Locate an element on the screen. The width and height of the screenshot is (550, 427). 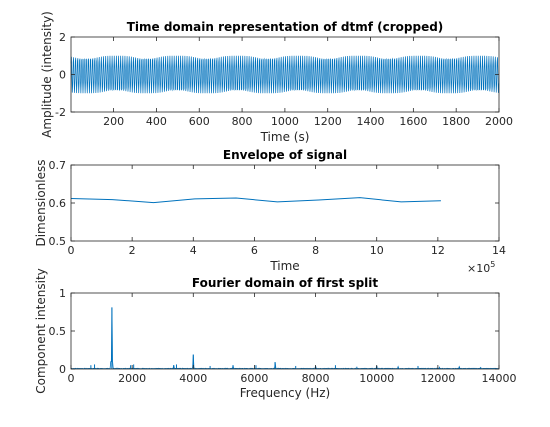
axes-1-box is located at coordinates (285, 74).